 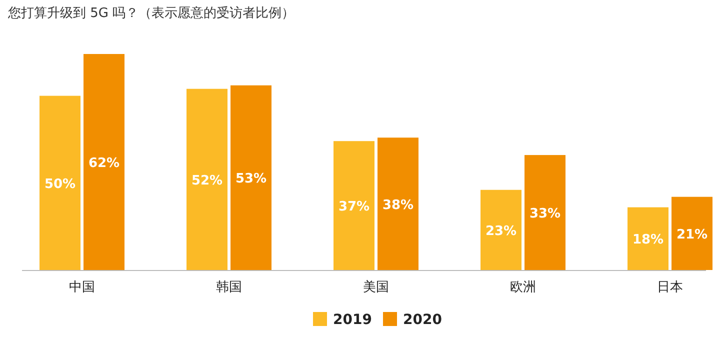 What do you see at coordinates (422, 320) in the screenshot?
I see `legend-label: 2020` at bounding box center [422, 320].